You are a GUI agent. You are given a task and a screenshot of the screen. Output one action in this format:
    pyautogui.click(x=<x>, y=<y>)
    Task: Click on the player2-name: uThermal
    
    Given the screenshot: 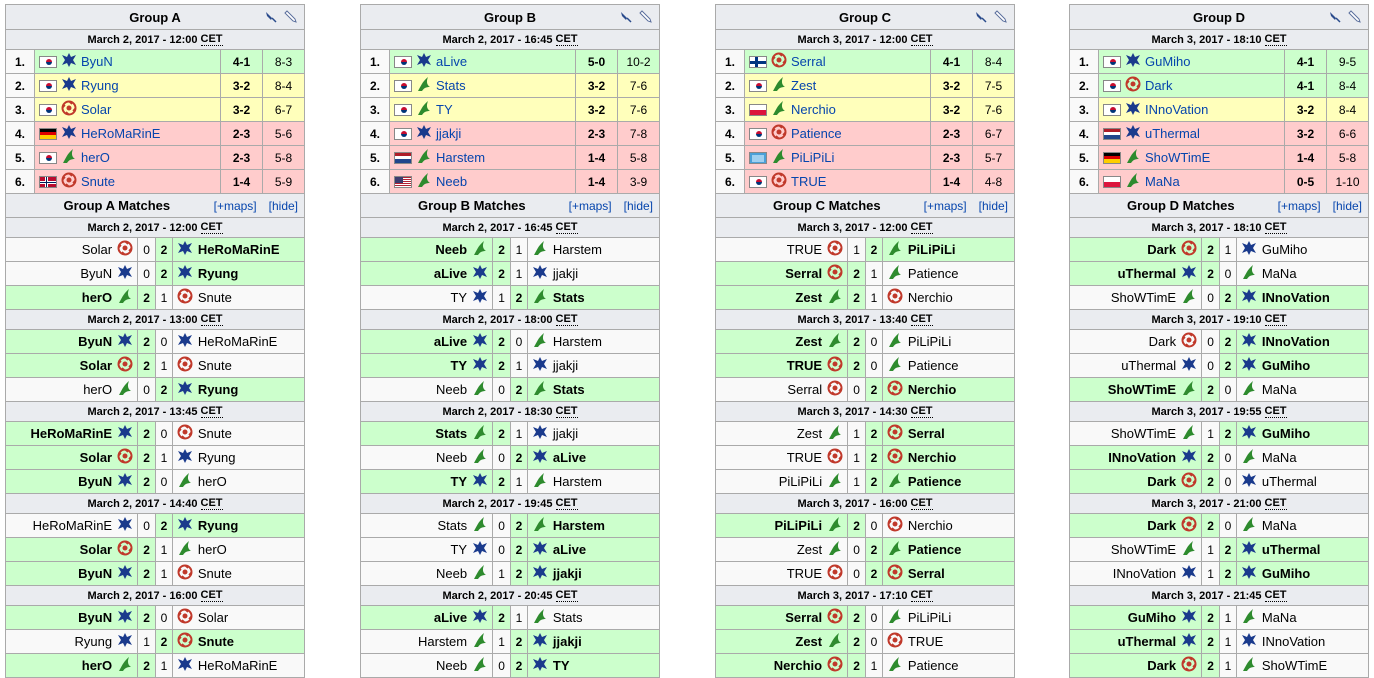 What is the action you would take?
    pyautogui.click(x=1291, y=549)
    